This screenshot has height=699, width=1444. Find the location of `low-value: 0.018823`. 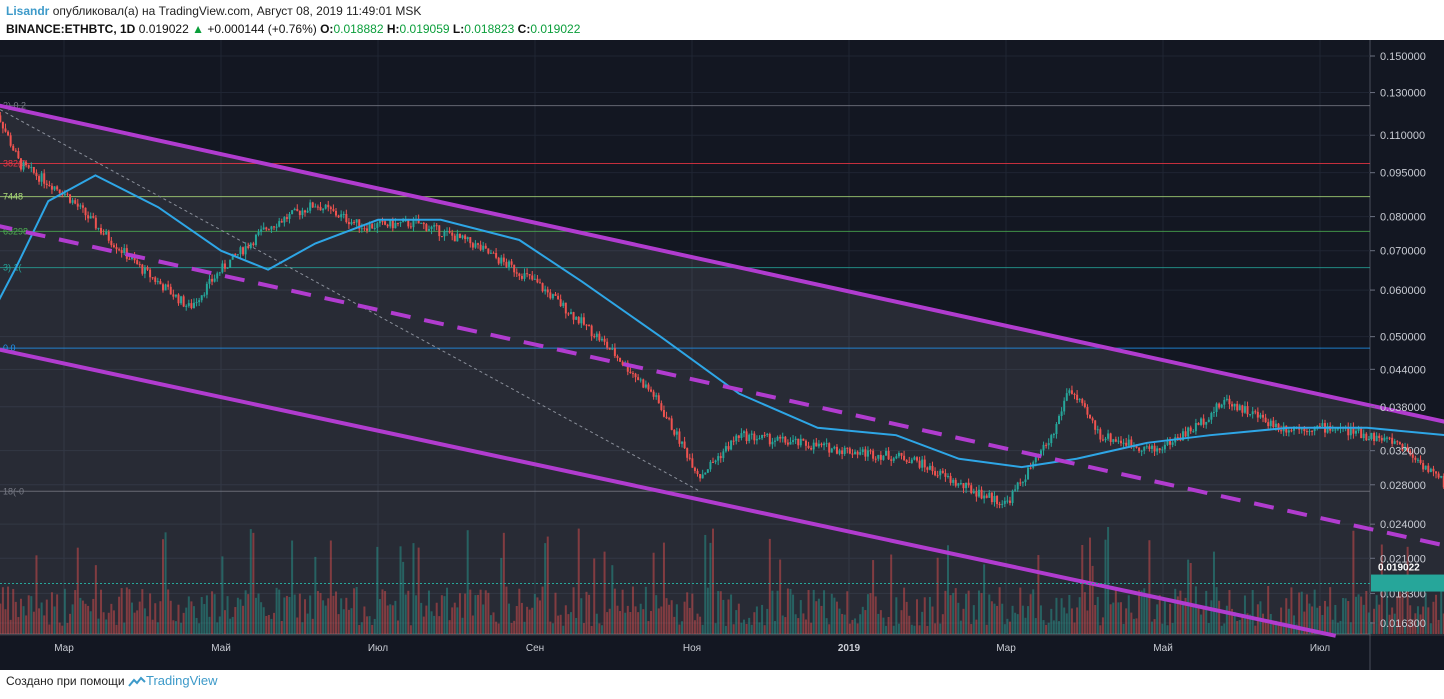

low-value: 0.018823 is located at coordinates (489, 29).